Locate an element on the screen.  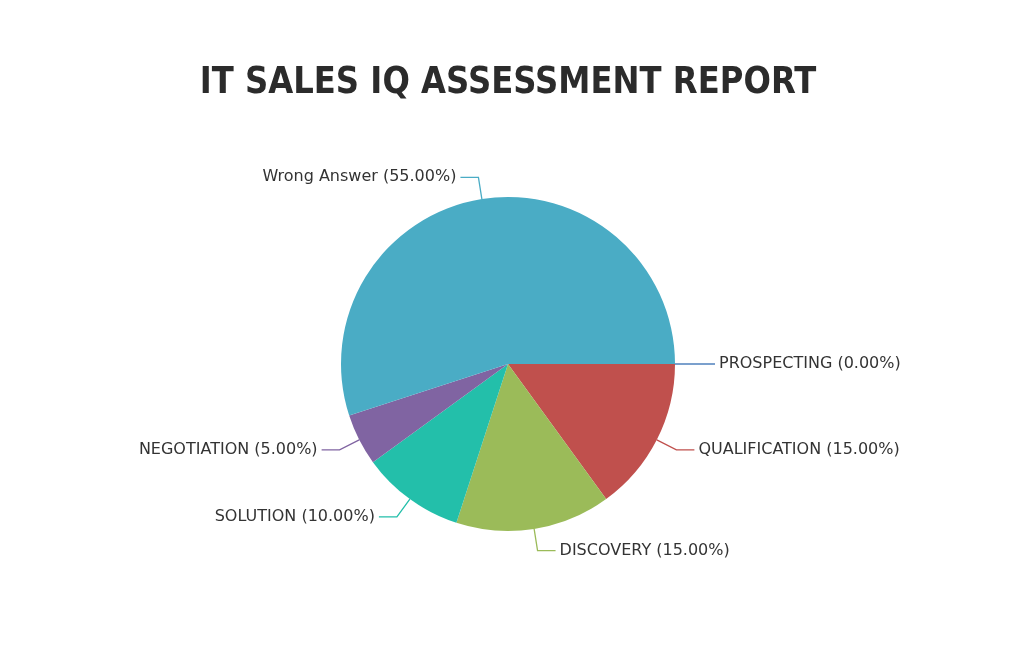
legend-label: PROSPECTING (0.00%) is located at coordinates (810, 363).